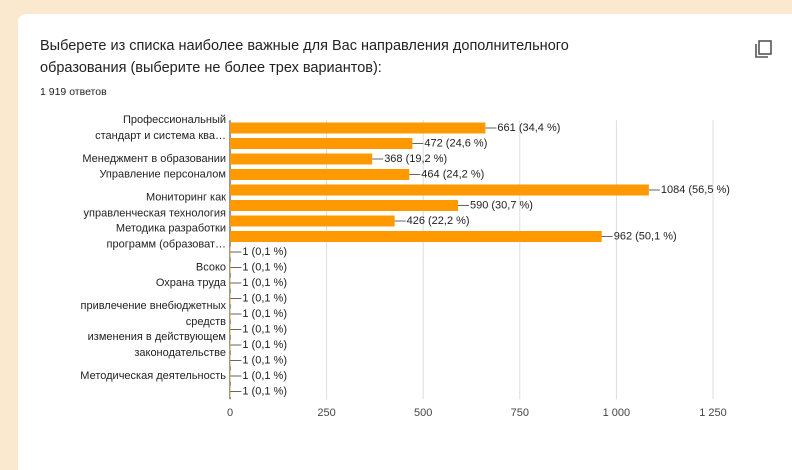  What do you see at coordinates (415, 159) in the screenshot?
I see `value-label: 368 (19,2 %)` at bounding box center [415, 159].